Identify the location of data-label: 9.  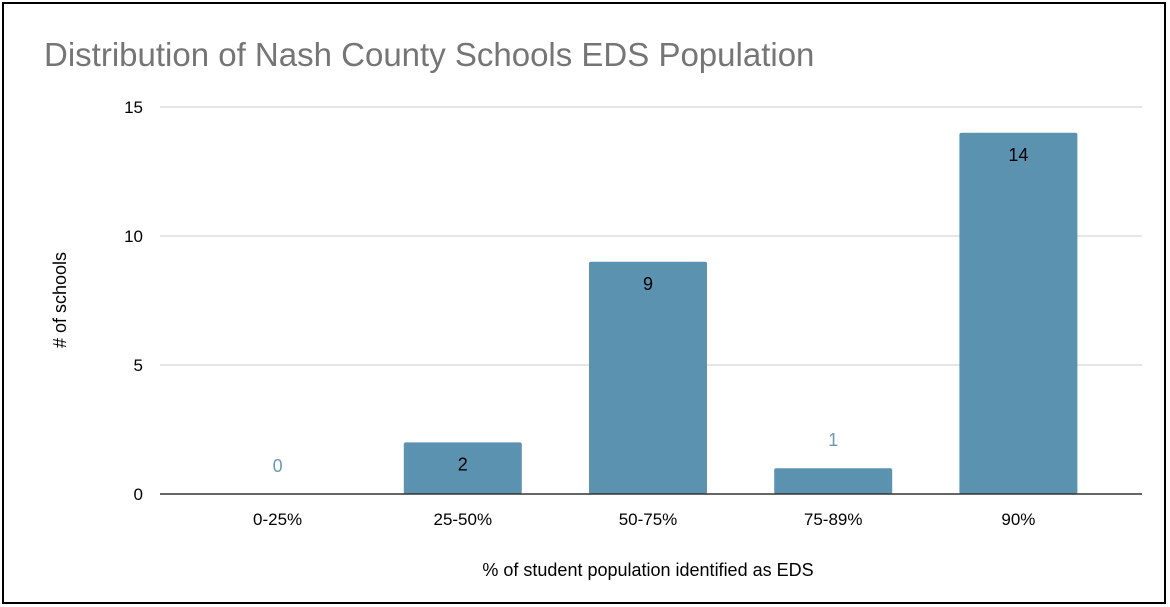
(648, 284).